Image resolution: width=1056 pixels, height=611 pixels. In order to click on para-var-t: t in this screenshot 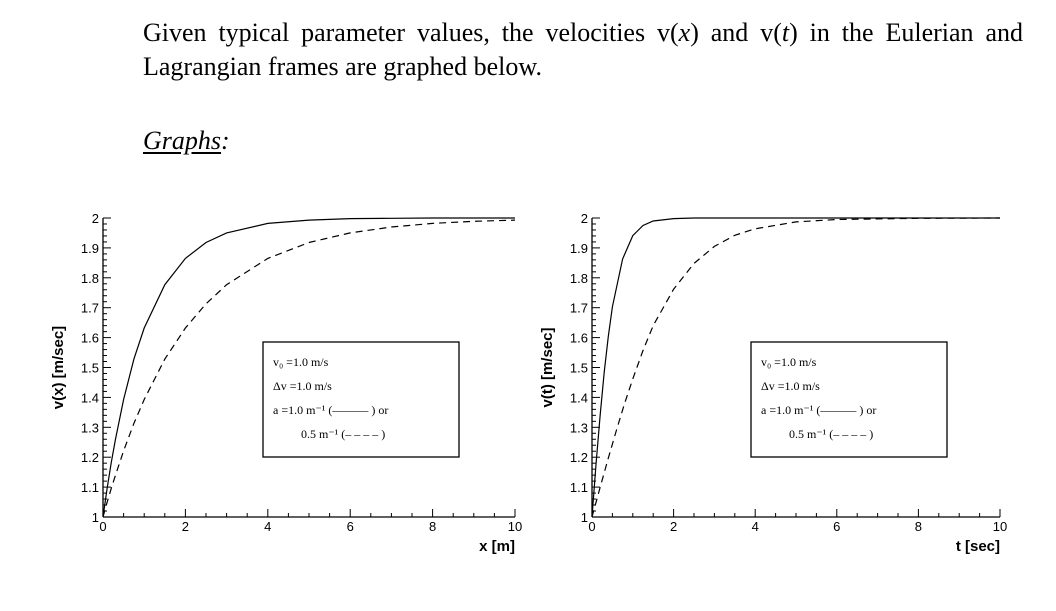, I will do `click(785, 32)`.